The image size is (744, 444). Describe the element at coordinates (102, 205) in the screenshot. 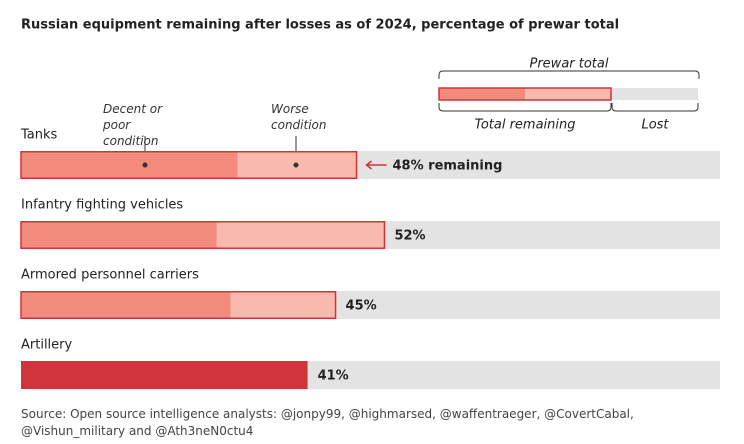

I see `category-label: Infantry fighting vehicles` at that location.